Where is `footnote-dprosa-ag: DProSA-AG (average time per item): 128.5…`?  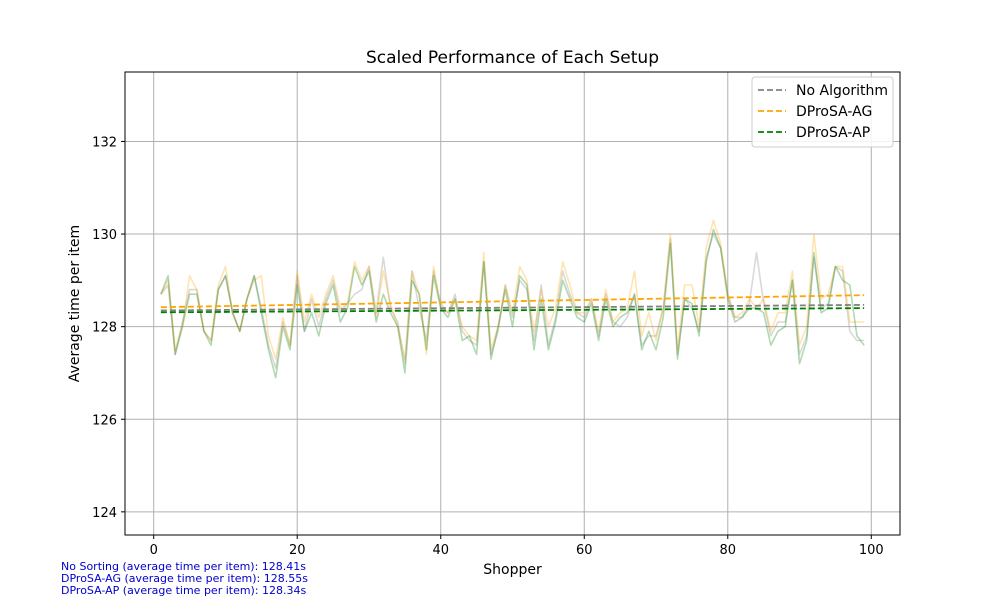 footnote-dprosa-ag: DProSA-AG (average time per item): 128.5… is located at coordinates (184, 578).